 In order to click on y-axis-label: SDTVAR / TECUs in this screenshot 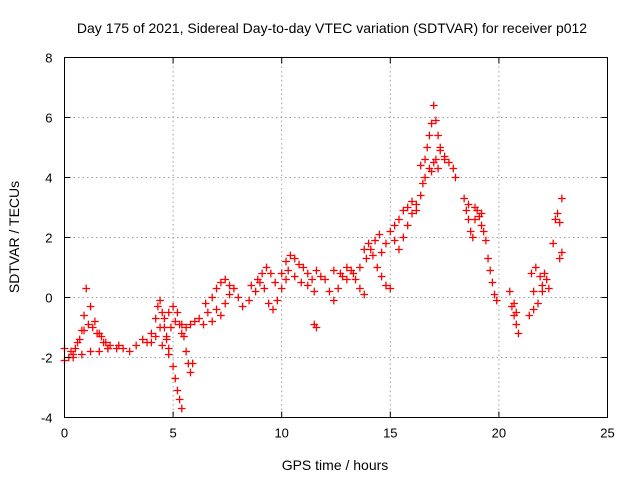, I will do `click(14, 237)`.